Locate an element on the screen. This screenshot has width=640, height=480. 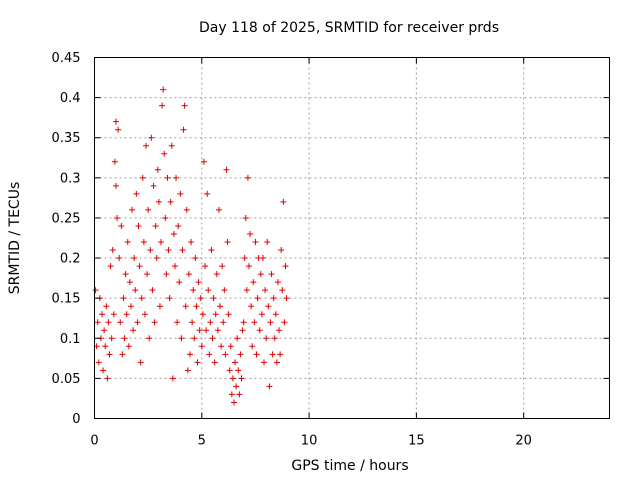
y-tick-label: 0 is located at coordinates (76, 419).